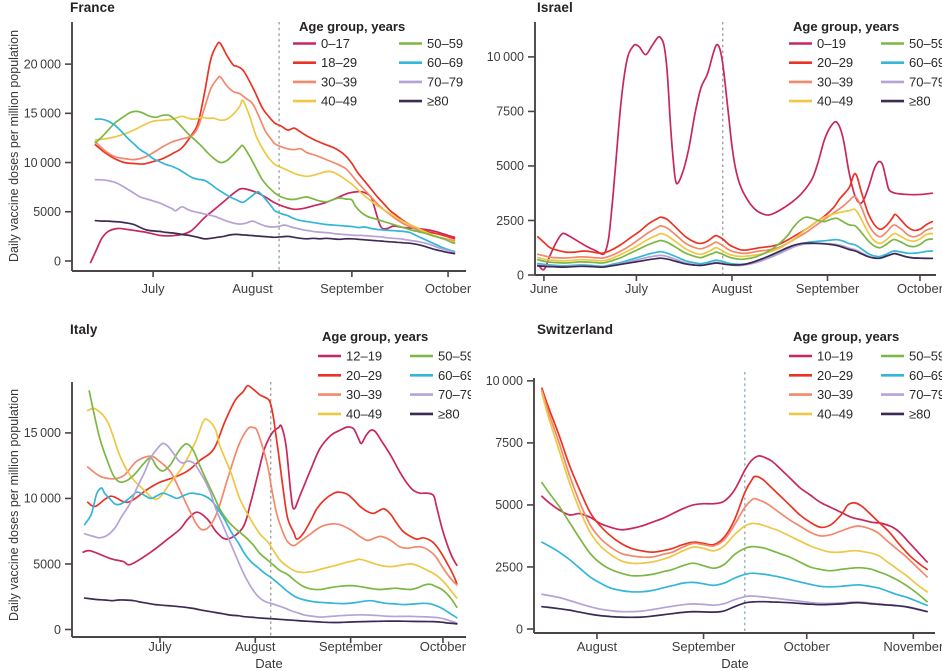 Image resolution: width=942 pixels, height=671 pixels. What do you see at coordinates (84, 329) in the screenshot?
I see `panel-title-italy: Italy` at bounding box center [84, 329].